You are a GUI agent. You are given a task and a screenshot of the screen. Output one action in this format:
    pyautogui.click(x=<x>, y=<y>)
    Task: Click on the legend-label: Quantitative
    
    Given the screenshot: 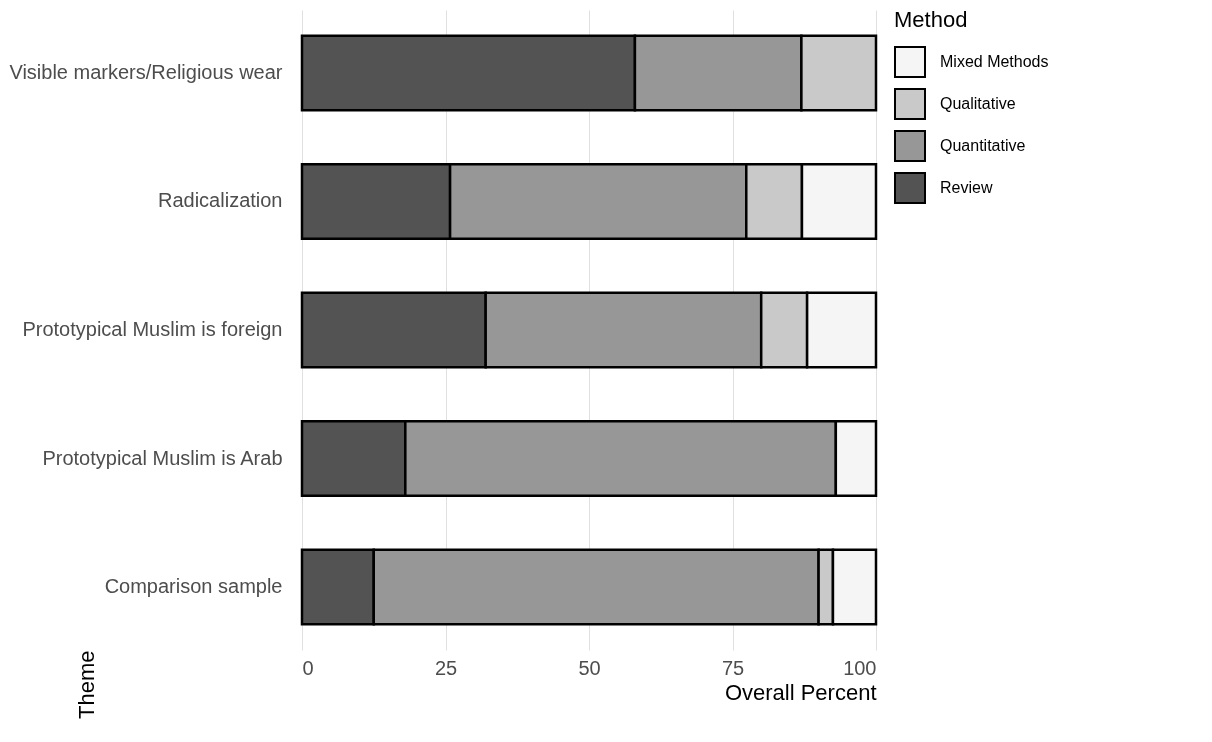 What is the action you would take?
    pyautogui.click(x=983, y=145)
    